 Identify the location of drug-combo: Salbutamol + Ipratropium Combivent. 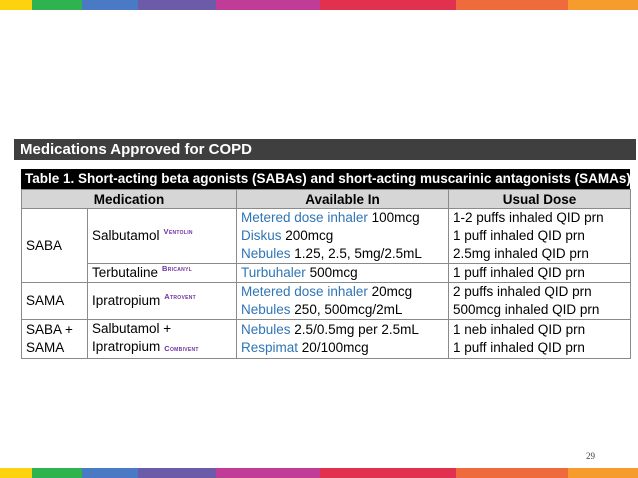
(162, 339).